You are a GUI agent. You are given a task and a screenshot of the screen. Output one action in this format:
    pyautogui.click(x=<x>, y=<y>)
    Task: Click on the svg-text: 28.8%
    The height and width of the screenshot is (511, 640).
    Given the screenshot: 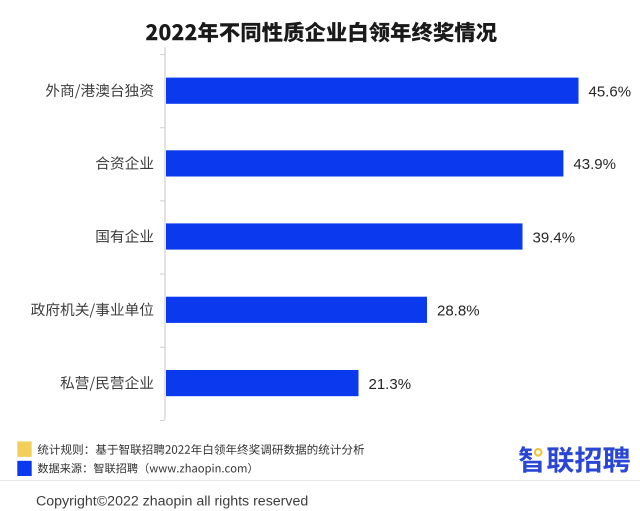 What is the action you would take?
    pyautogui.click(x=458, y=311)
    